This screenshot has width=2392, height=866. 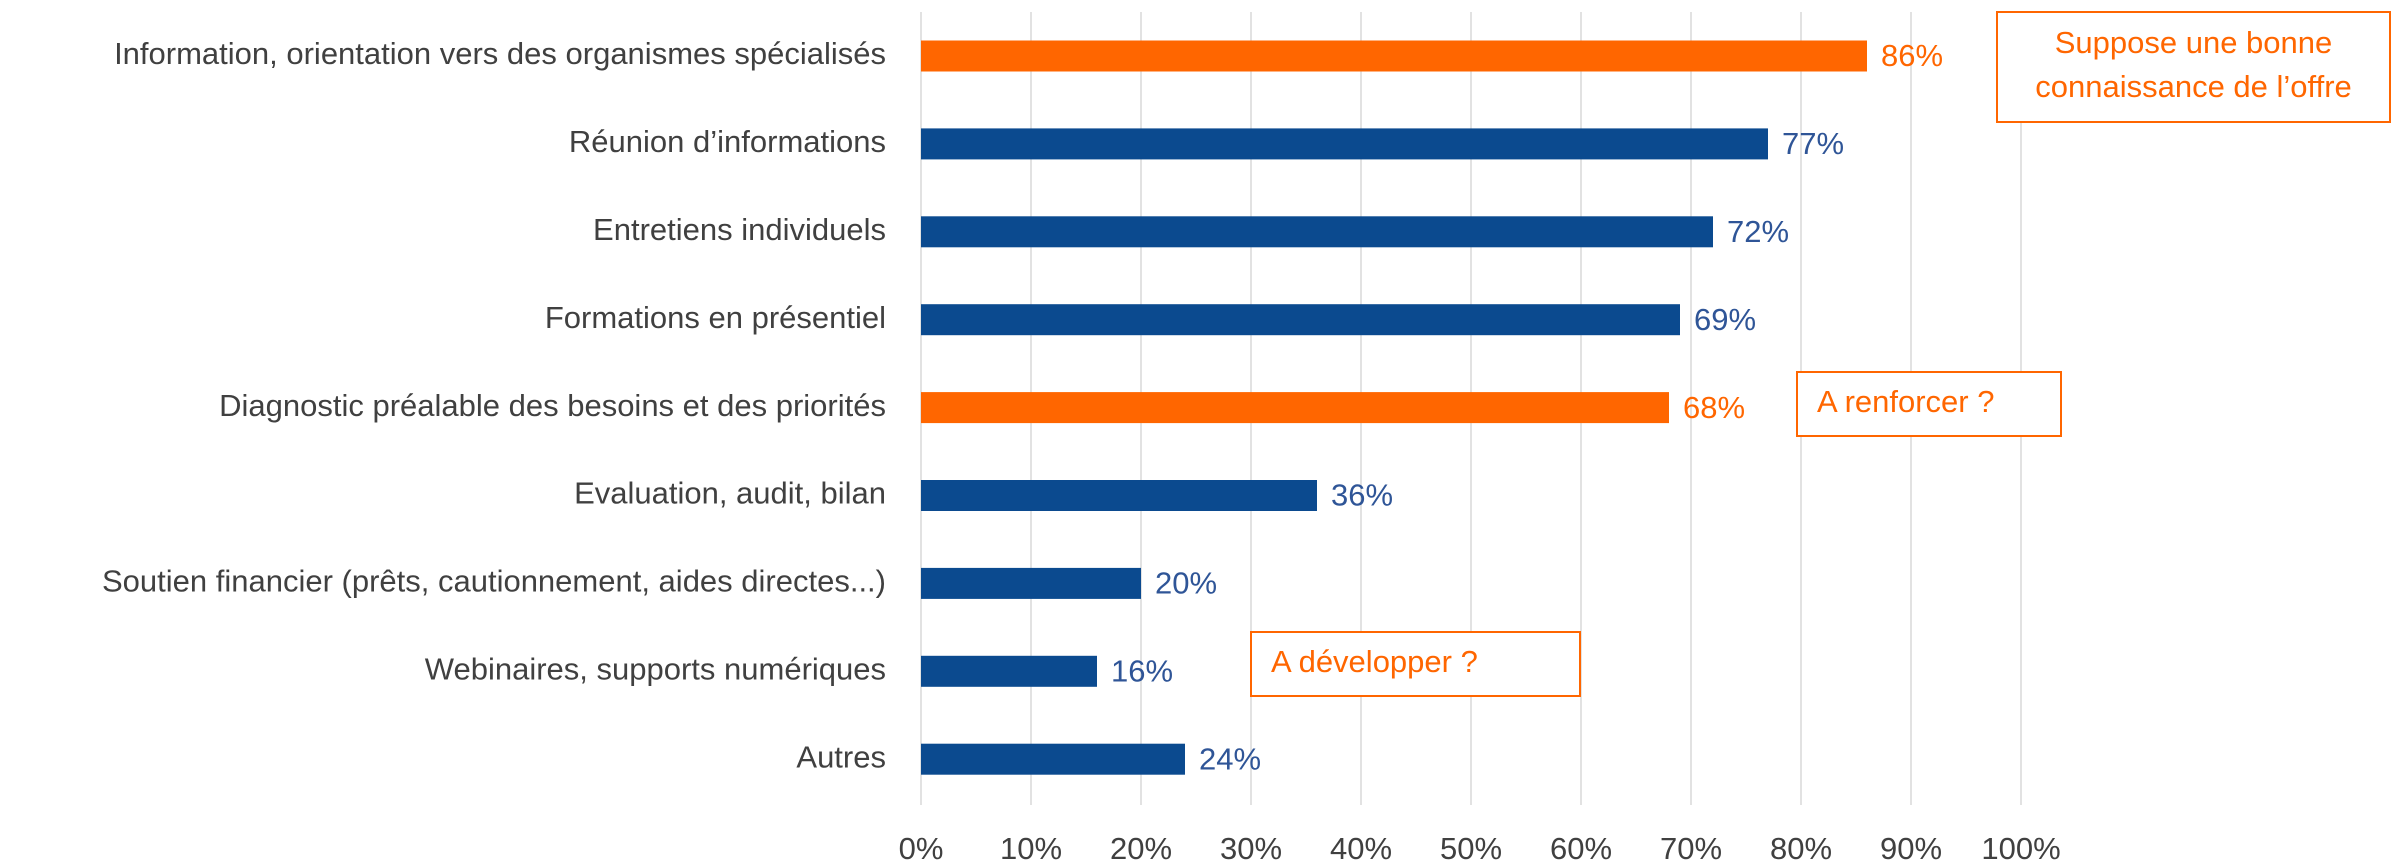 What do you see at coordinates (730, 493) in the screenshot?
I see `category-label: Evaluation, audit, bilan` at bounding box center [730, 493].